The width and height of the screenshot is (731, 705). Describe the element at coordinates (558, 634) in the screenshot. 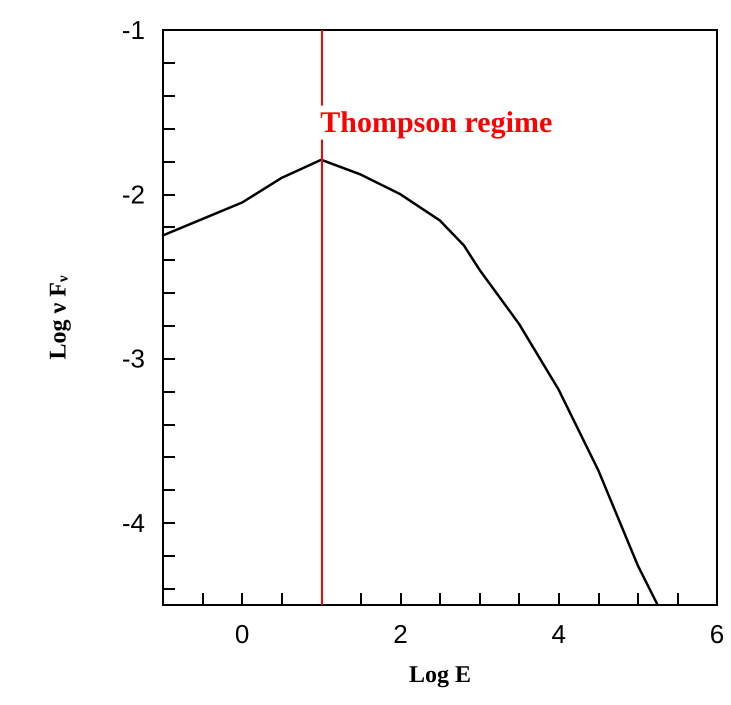

I see `x-tick-label: 4` at that location.